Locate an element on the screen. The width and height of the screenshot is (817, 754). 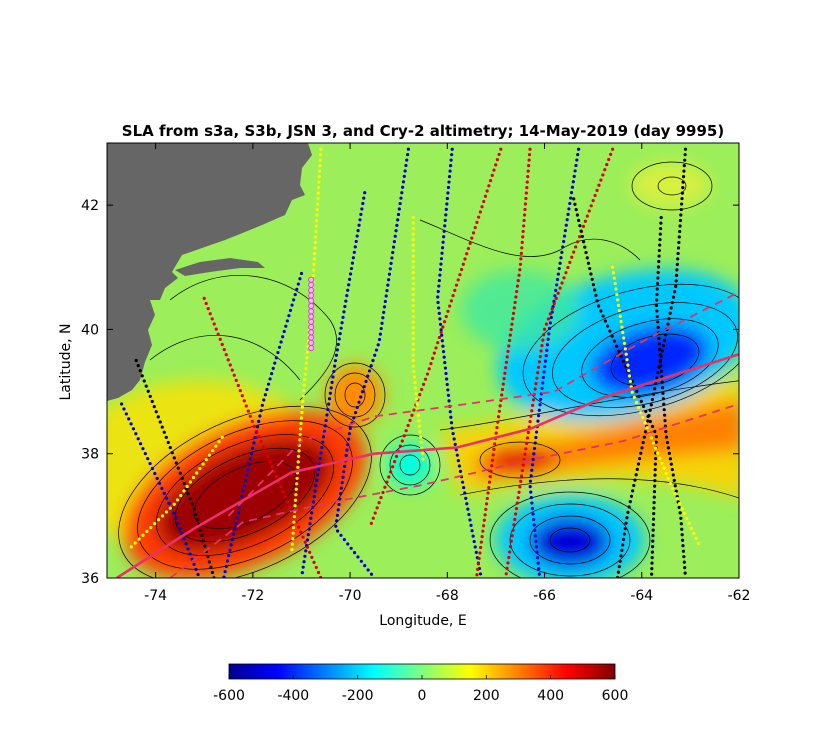
colorbar-tick-label: -400 is located at coordinates (293, 696).